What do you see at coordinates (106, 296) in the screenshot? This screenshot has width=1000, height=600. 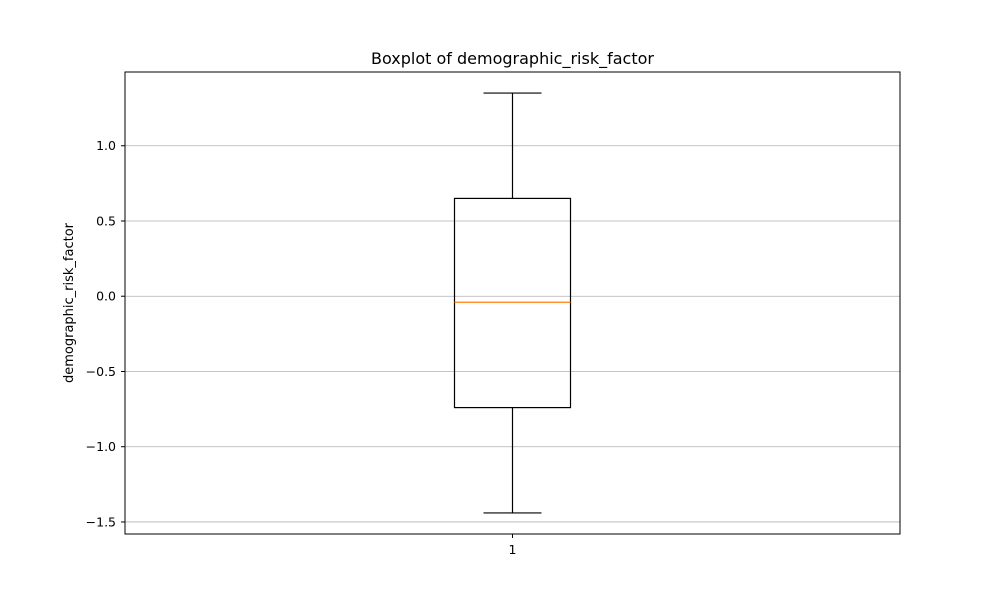 I see `y-tick-label: 0.0` at bounding box center [106, 296].